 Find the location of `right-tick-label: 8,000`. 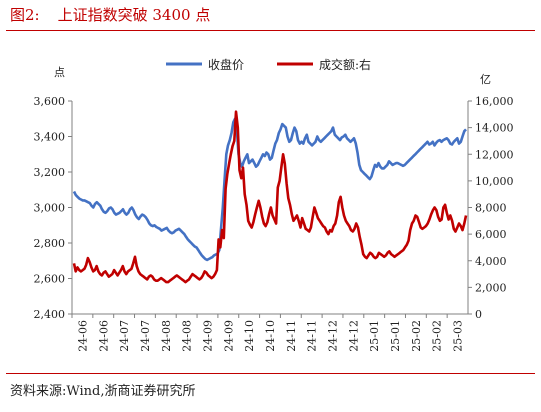

right-tick-label: 8,000 is located at coordinates (491, 208).